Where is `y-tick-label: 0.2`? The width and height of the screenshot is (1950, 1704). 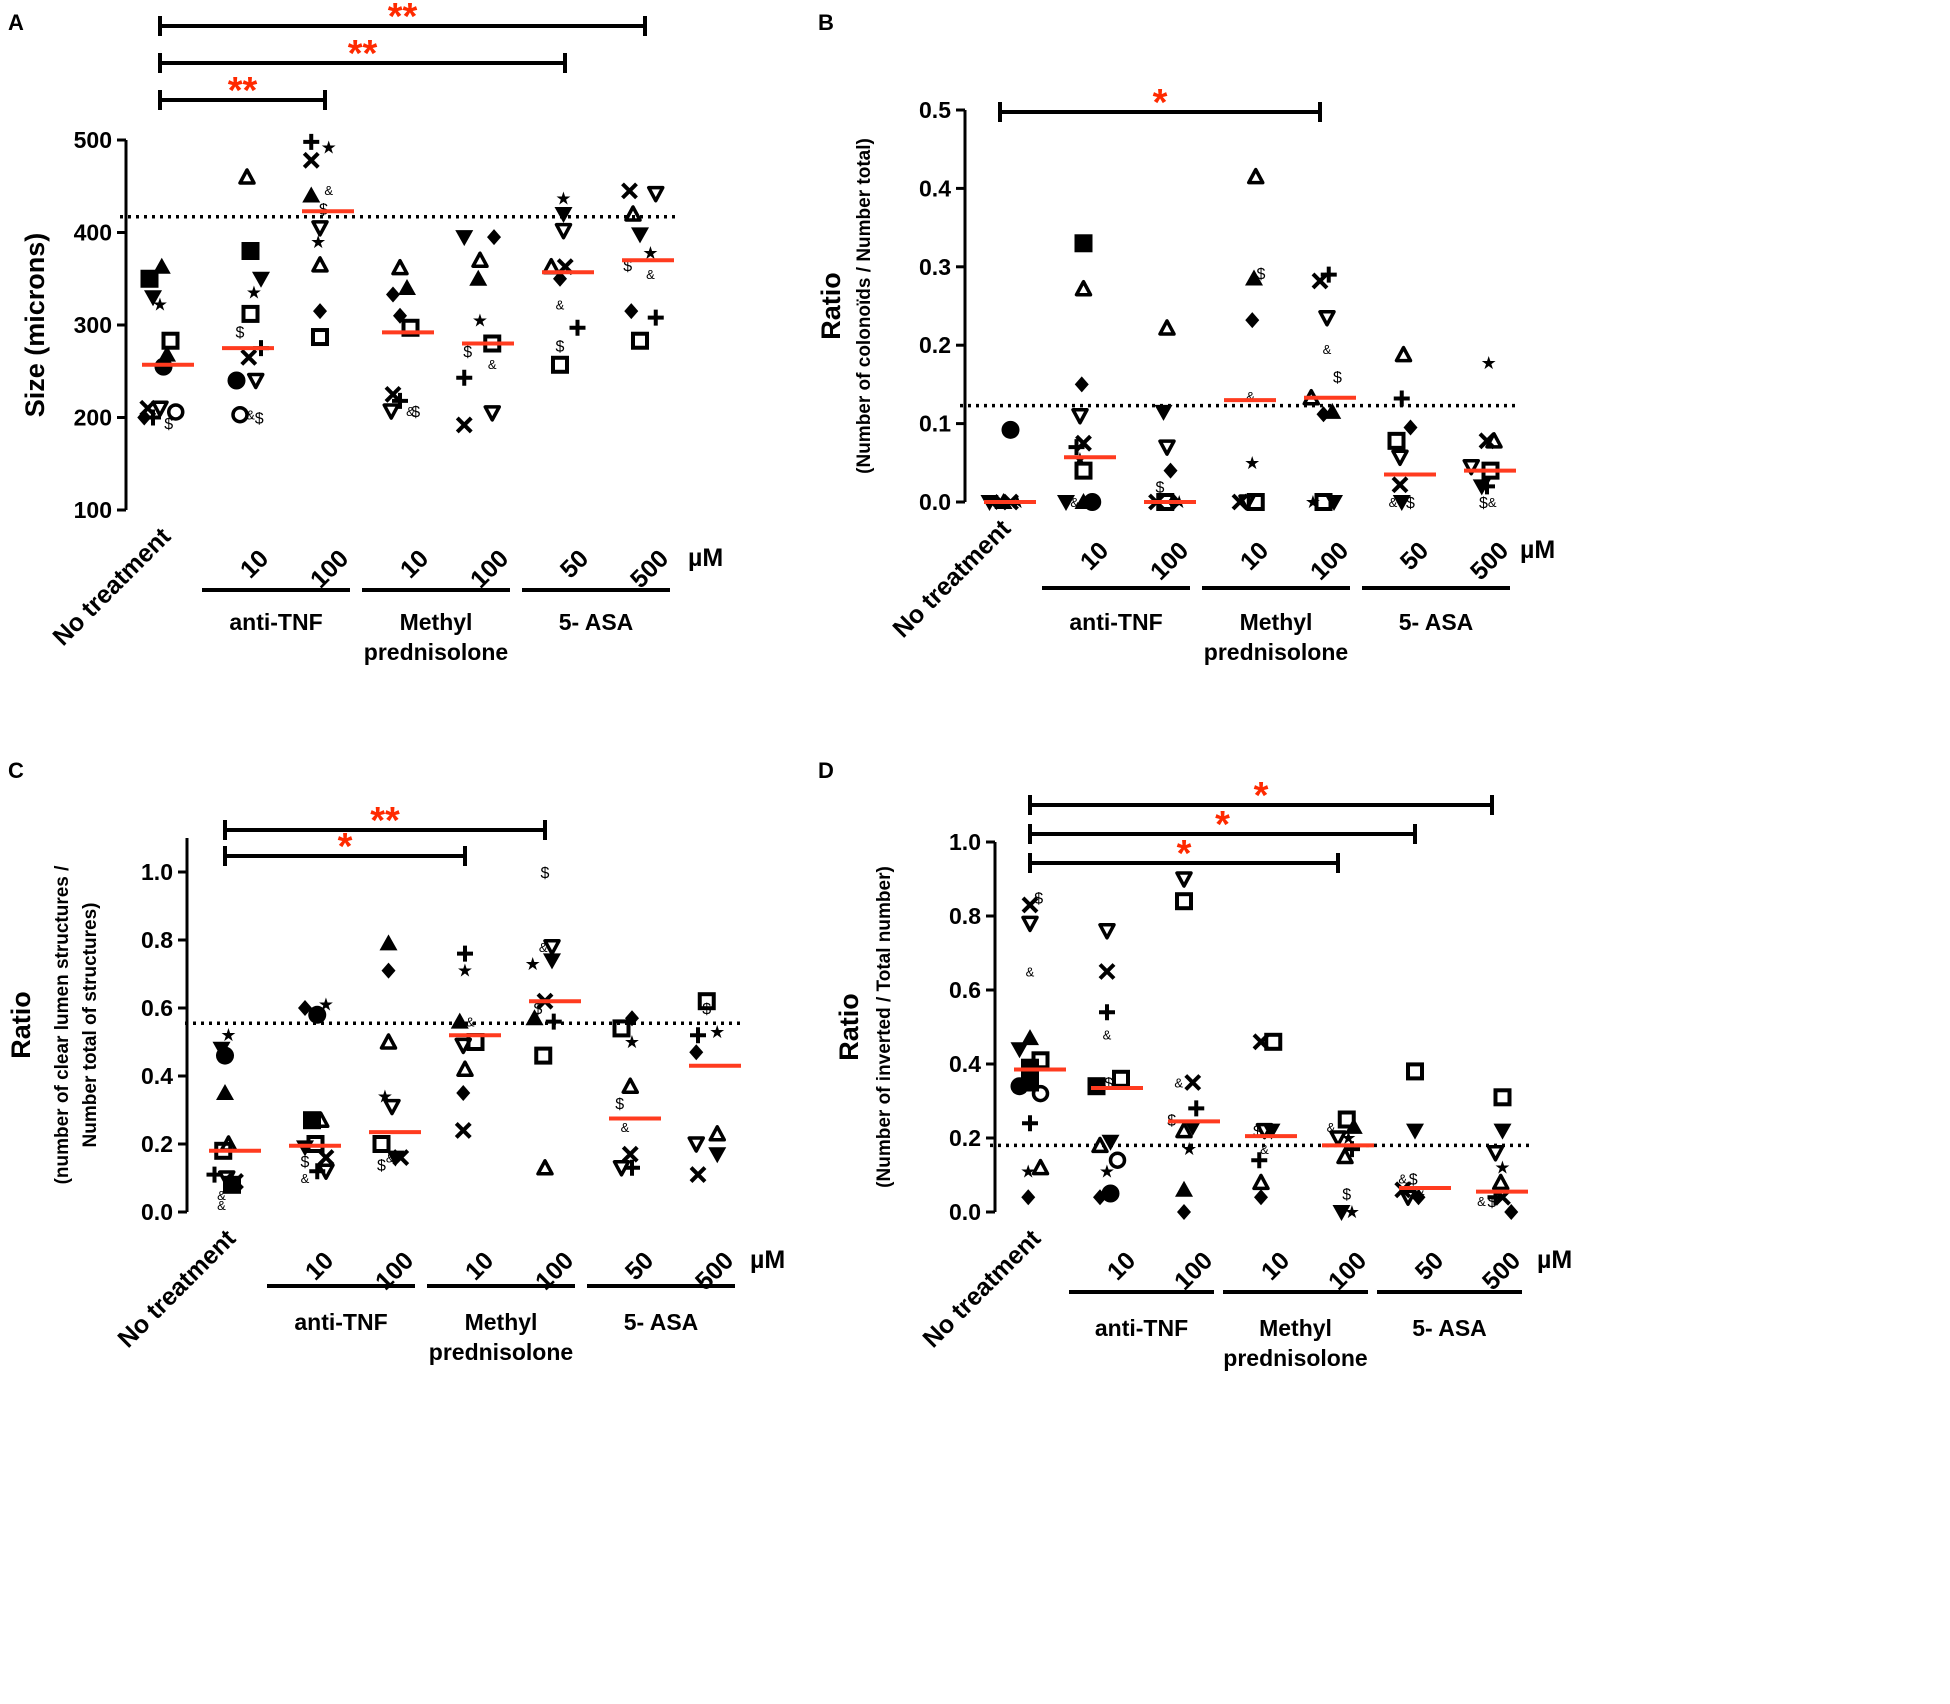 y-tick-label: 0.2 is located at coordinates (965, 1138).